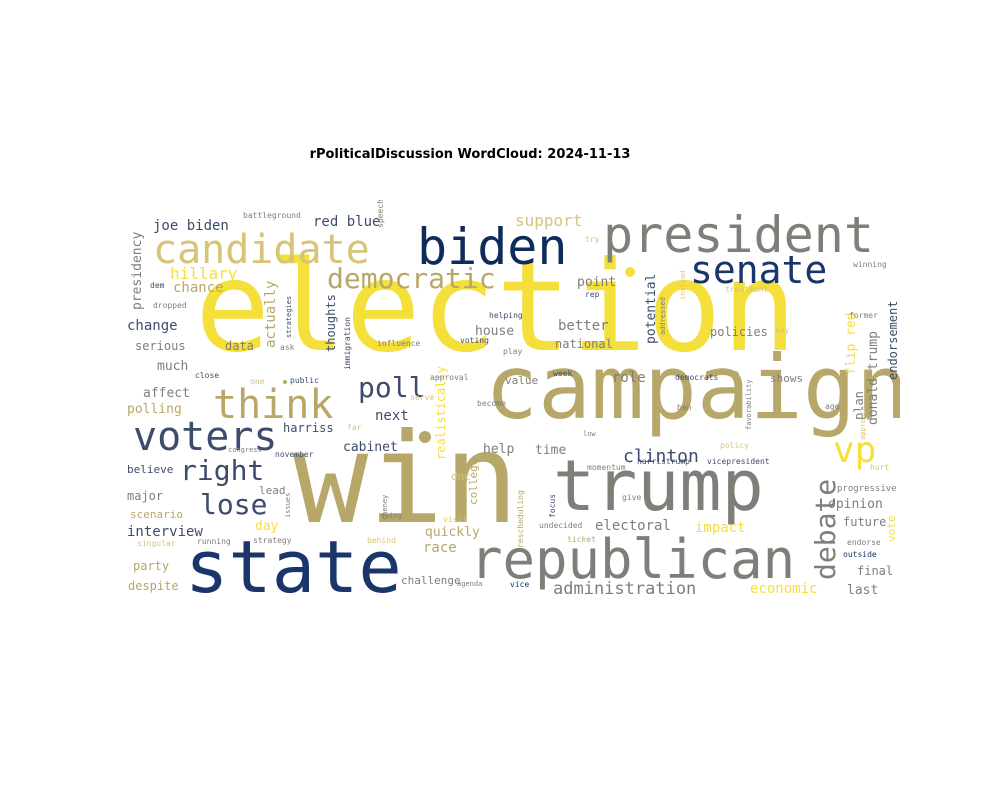  What do you see at coordinates (548, 220) in the screenshot?
I see `word-support: support` at bounding box center [548, 220].